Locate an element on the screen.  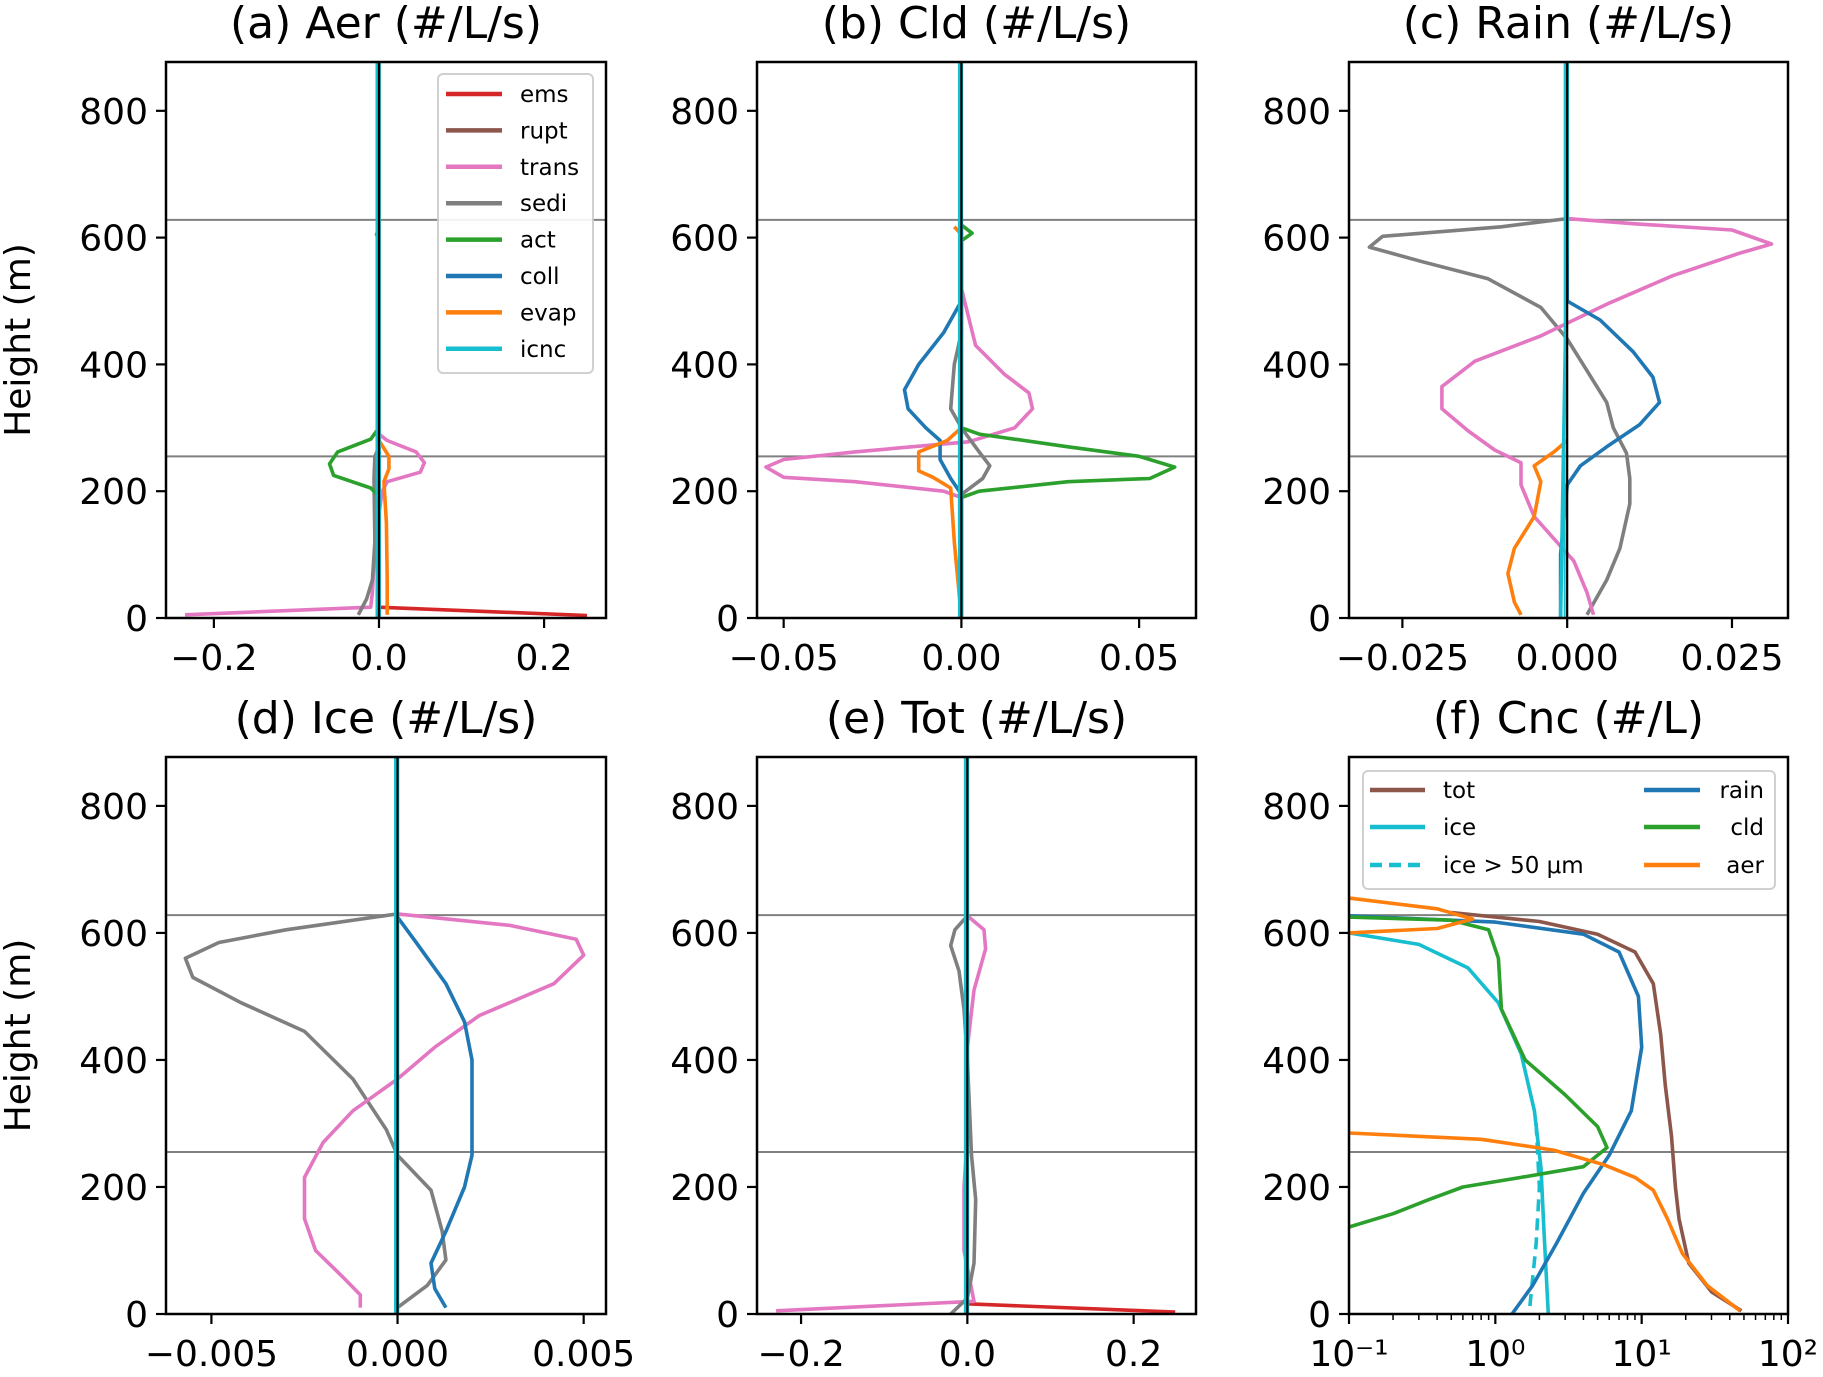
x-tick-label: −0.05 is located at coordinates (783, 658).